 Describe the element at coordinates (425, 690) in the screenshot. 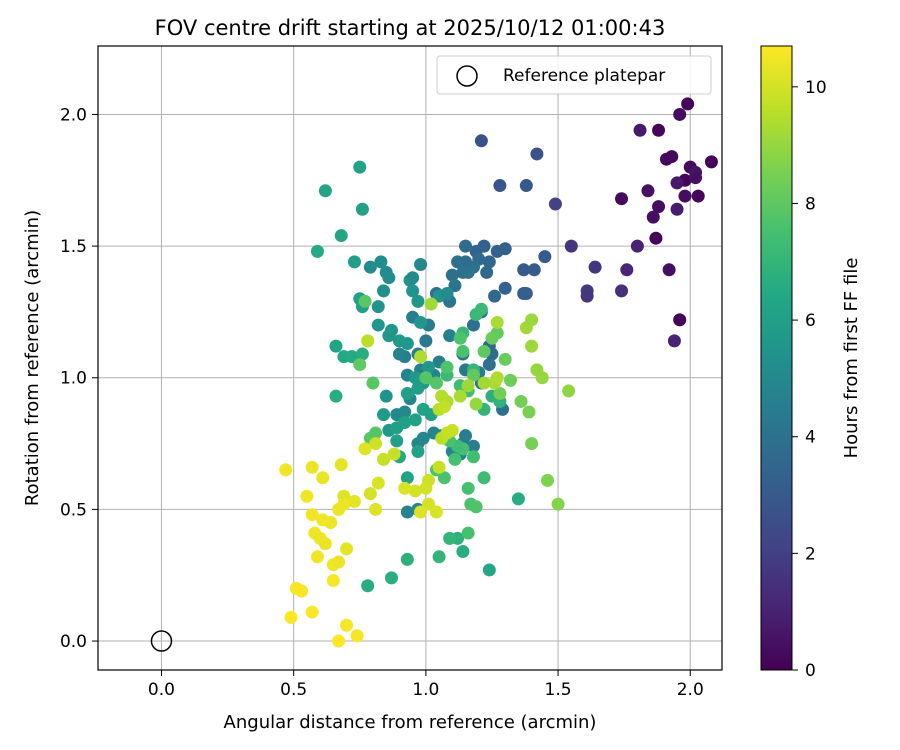

I see `x-tick-label: 1.0` at that location.